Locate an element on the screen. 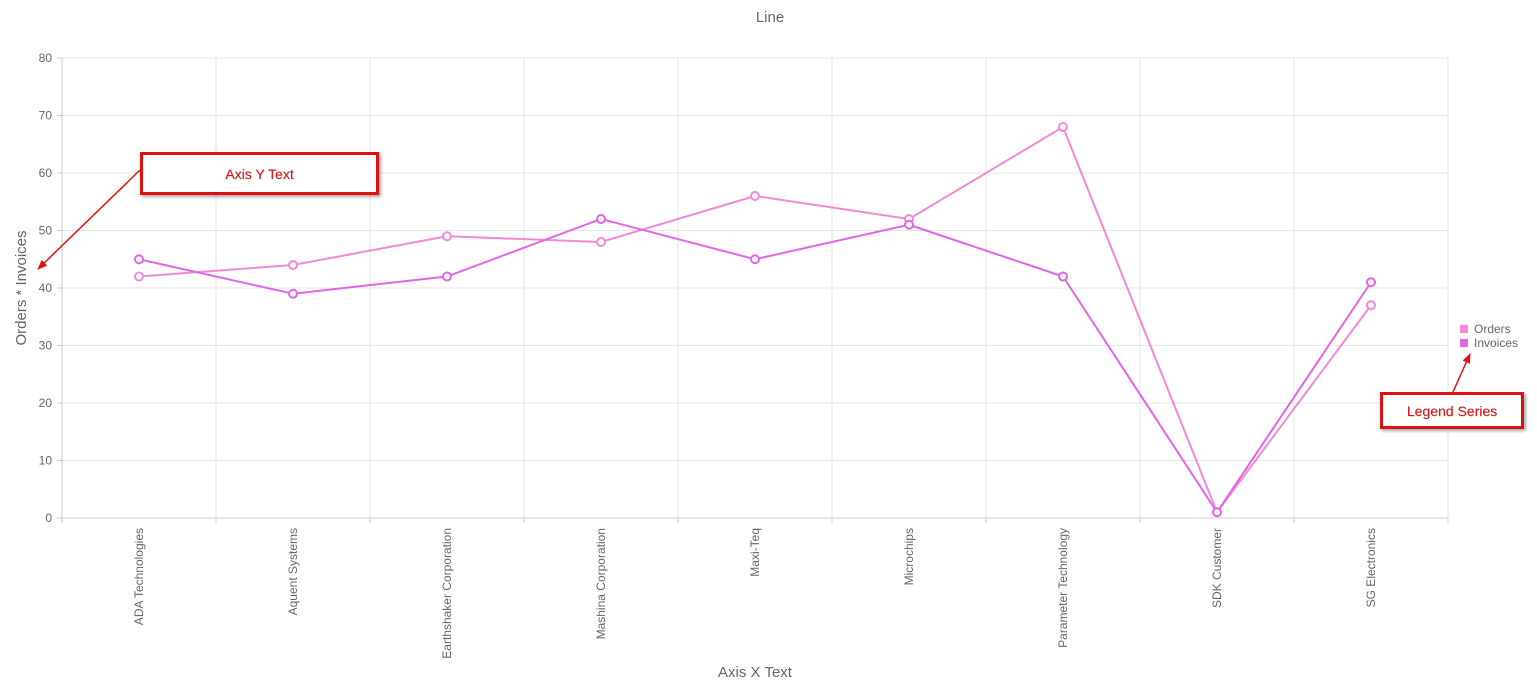 This screenshot has width=1537, height=690. axis-y-callout-arrow is located at coordinates (89, 219).